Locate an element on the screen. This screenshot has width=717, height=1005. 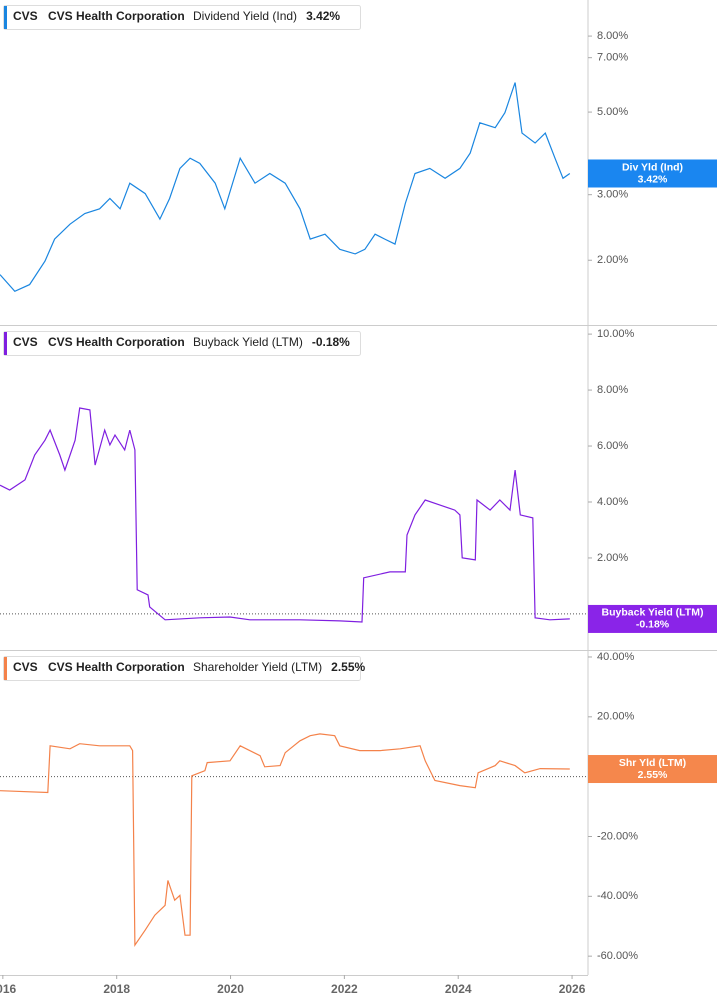
legend-series-name: Dividend Yield (Ind) is located at coordinates (245, 16).